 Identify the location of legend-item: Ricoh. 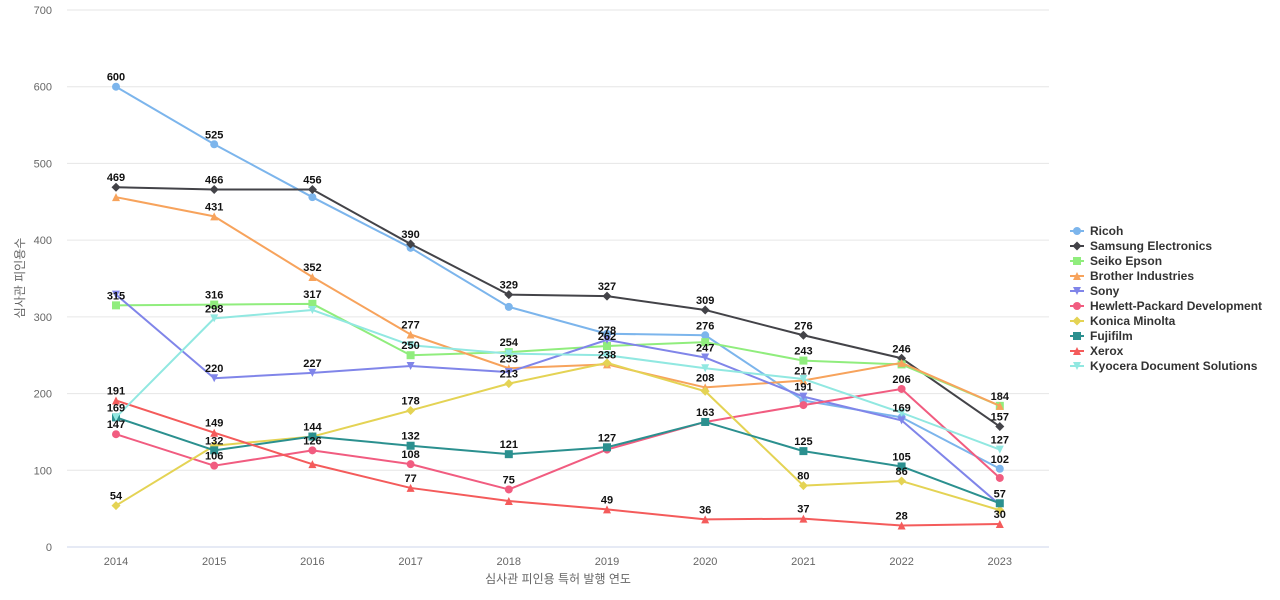
(1096, 231).